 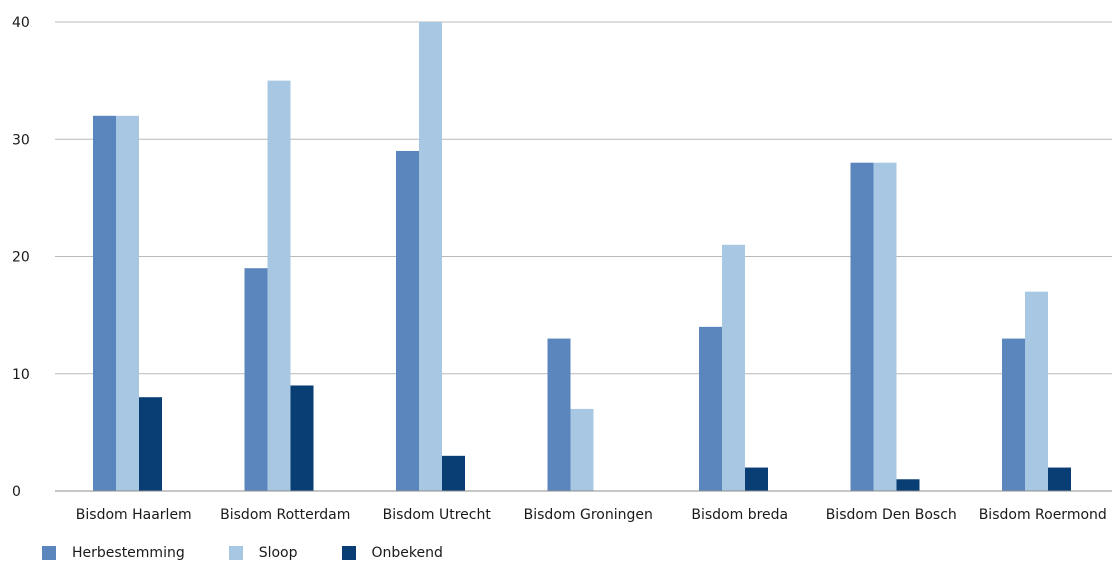 I want to click on x-tick-label: Bisdom Rotterdam, so click(x=285, y=515).